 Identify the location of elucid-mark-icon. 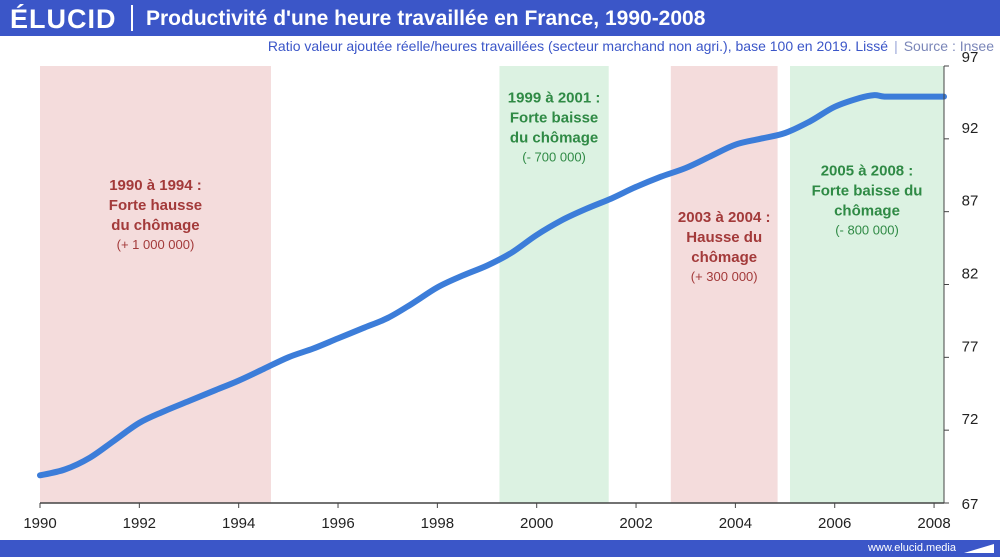
(979, 548).